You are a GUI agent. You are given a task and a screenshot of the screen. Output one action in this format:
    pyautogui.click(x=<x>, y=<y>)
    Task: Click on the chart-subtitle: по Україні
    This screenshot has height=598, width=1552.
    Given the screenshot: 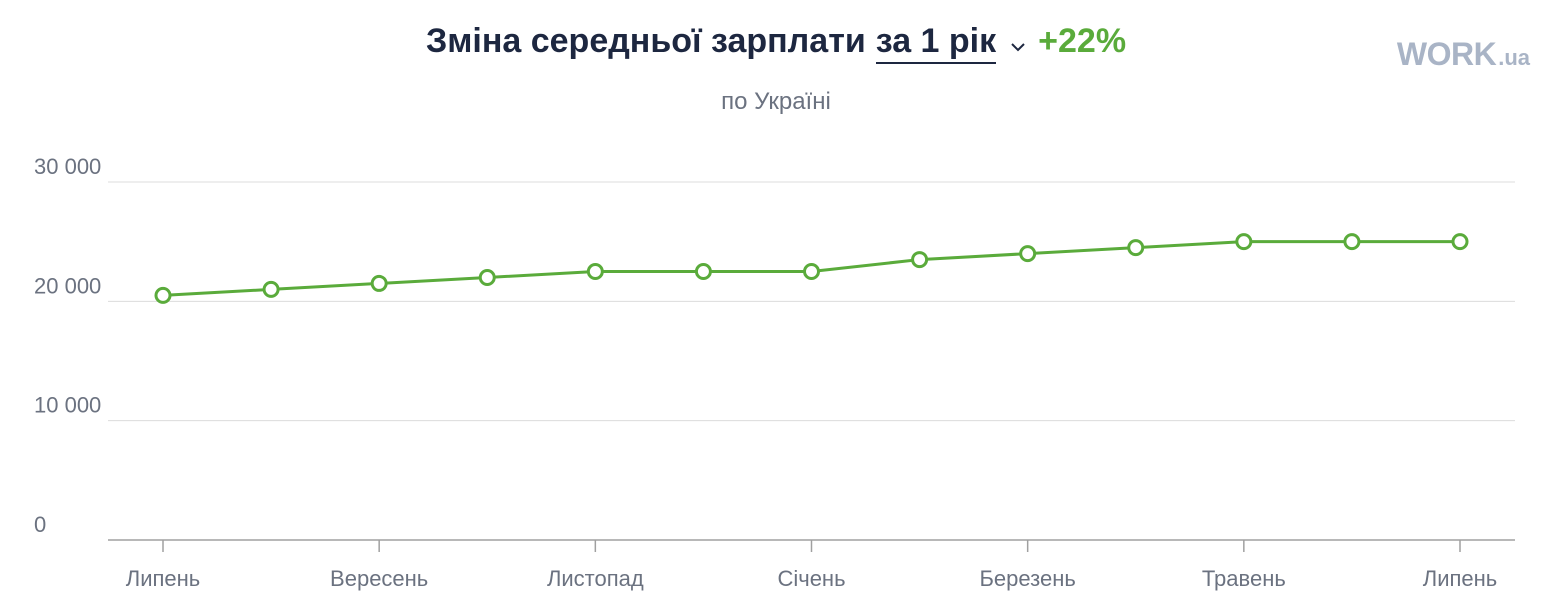 What is the action you would take?
    pyautogui.click(x=776, y=101)
    